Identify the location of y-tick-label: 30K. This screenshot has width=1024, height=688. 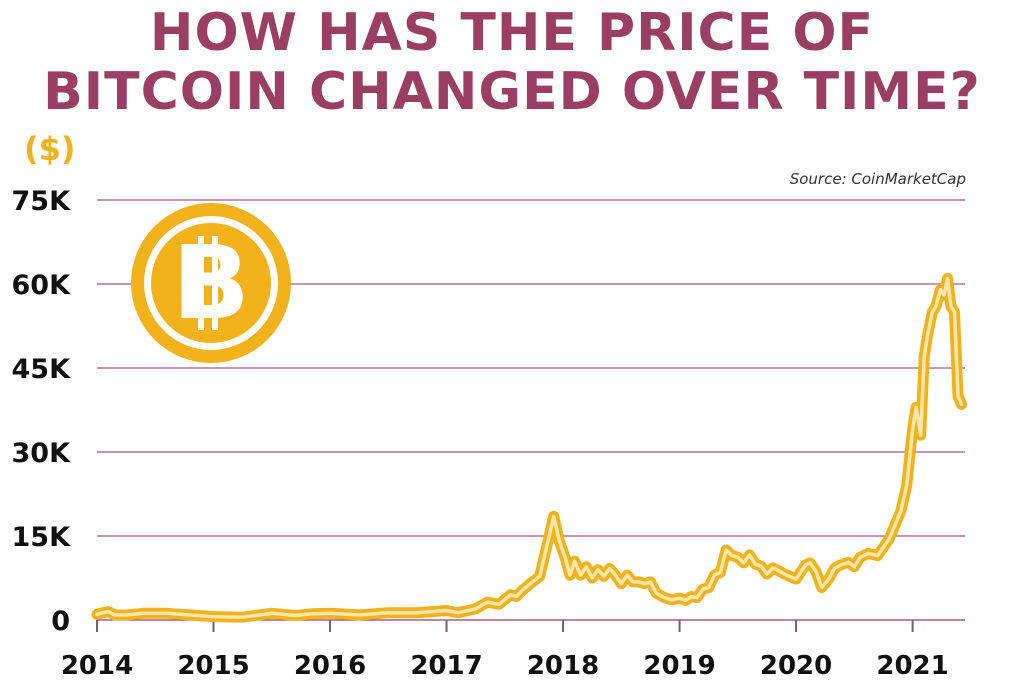
(42, 453).